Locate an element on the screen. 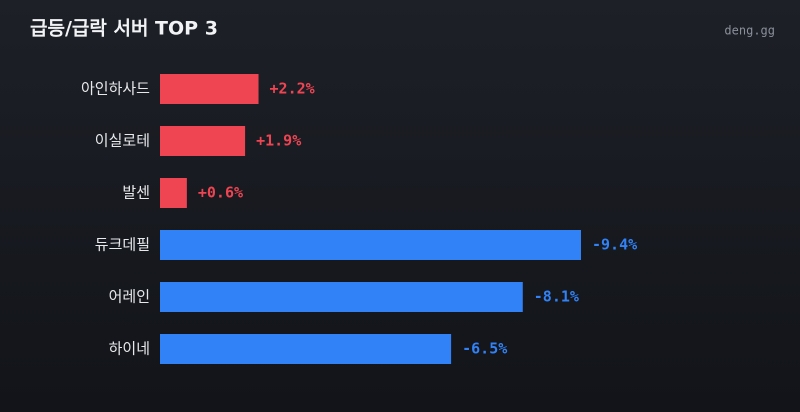  value-label: -6.5% is located at coordinates (484, 349).